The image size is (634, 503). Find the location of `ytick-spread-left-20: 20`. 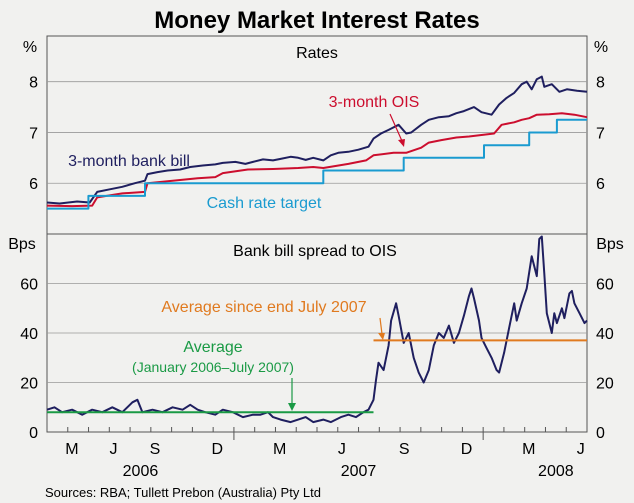

ytick-spread-left-20: 20 is located at coordinates (29, 384).